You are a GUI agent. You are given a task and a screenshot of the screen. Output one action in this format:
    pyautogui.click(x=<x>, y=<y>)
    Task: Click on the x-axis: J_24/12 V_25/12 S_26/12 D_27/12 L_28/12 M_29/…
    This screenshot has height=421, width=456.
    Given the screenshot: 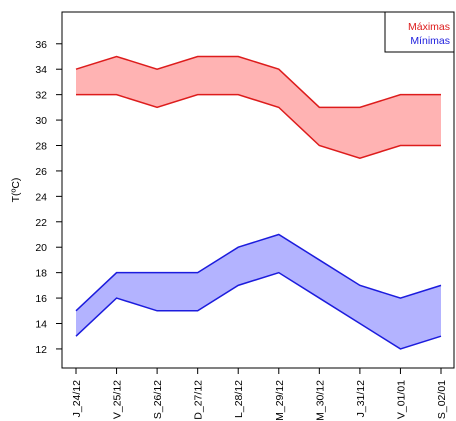 What is the action you would take?
    pyautogui.click(x=259, y=394)
    